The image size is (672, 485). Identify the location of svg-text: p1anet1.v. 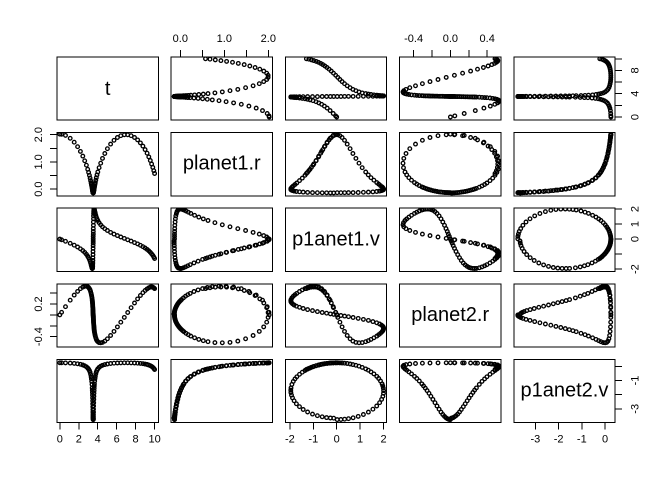
(336, 239).